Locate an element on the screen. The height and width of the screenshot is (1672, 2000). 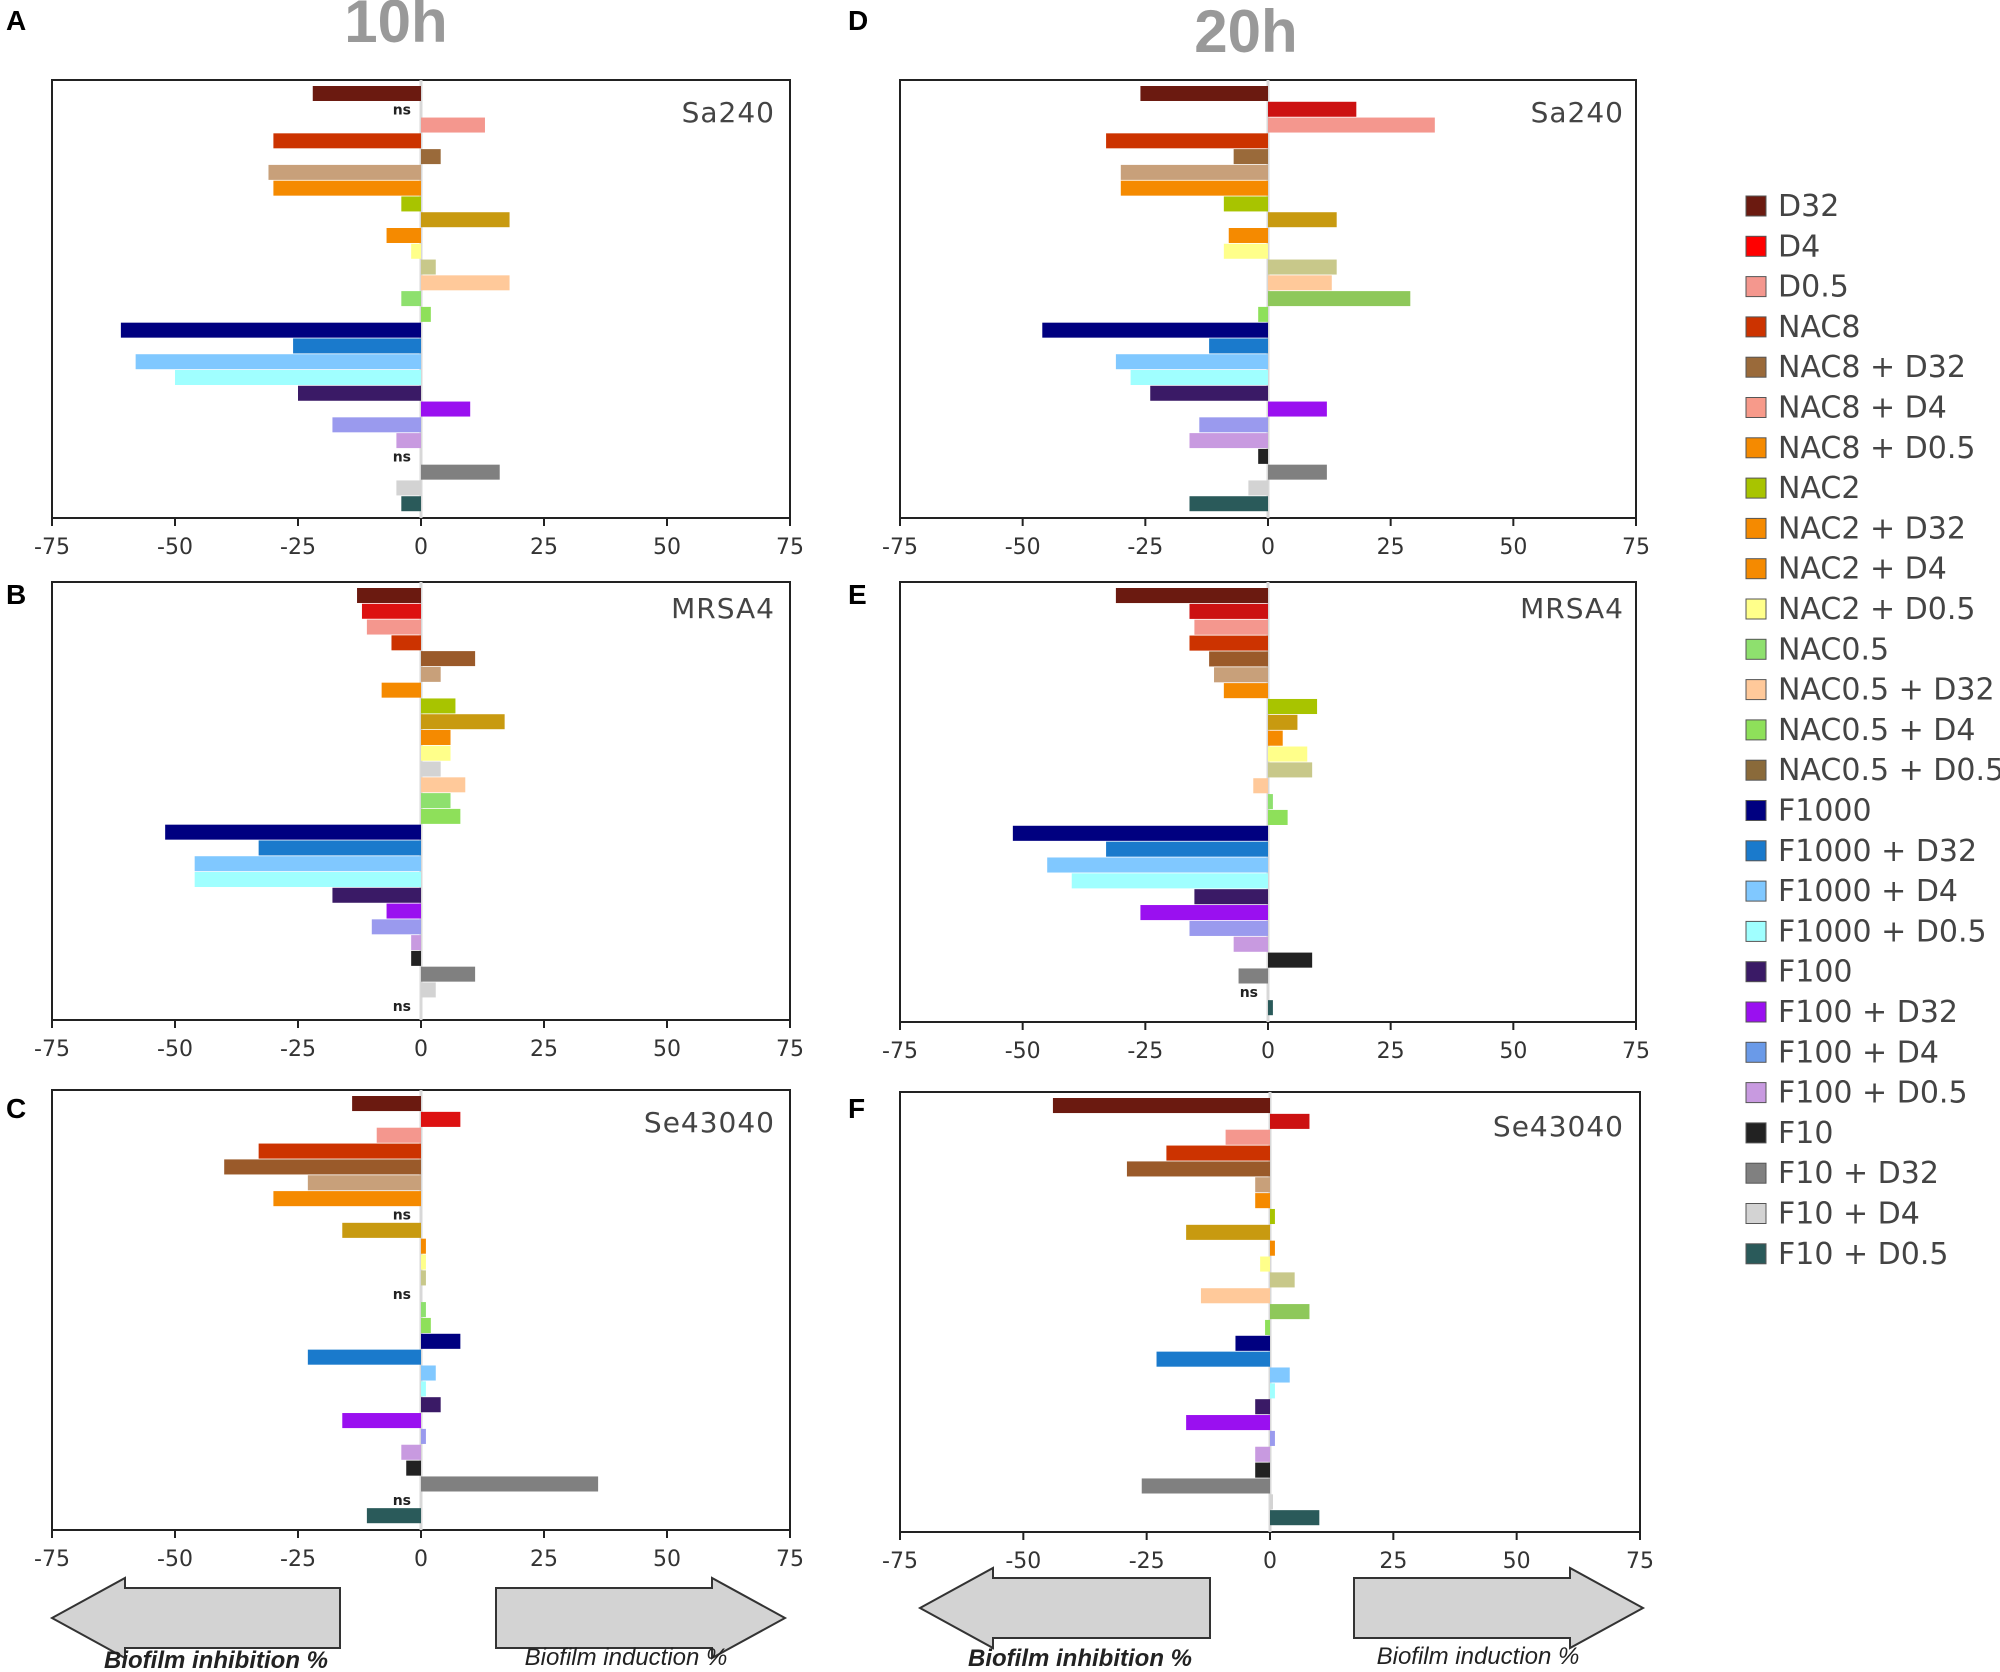
legend-label: NAC2 is located at coordinates (1819, 488).